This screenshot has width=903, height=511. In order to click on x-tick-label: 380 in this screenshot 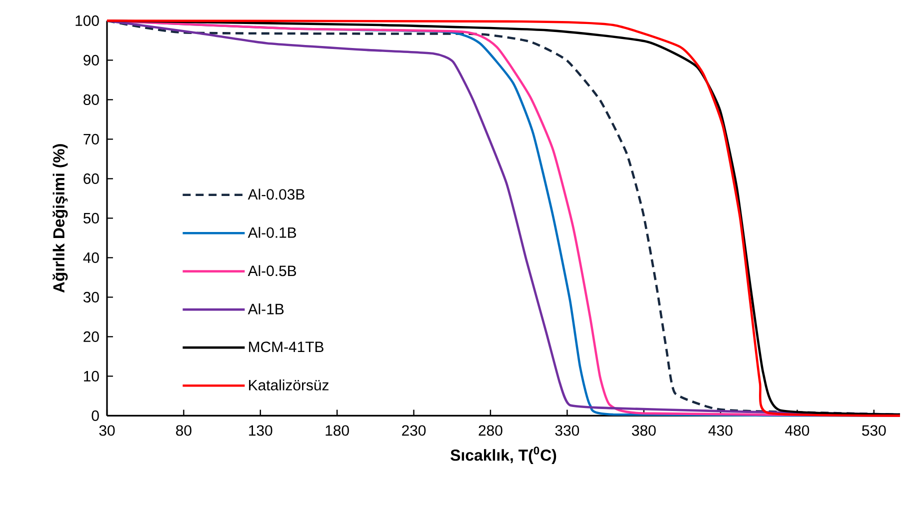, I will do `click(644, 430)`.